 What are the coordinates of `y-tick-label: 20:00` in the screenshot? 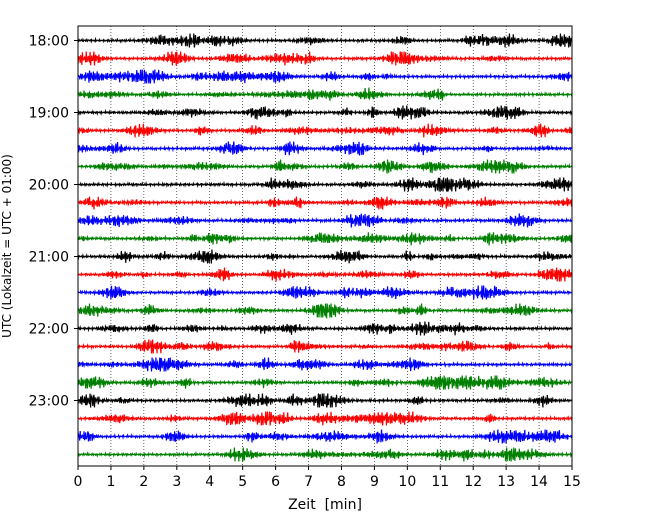 It's located at (49, 186).